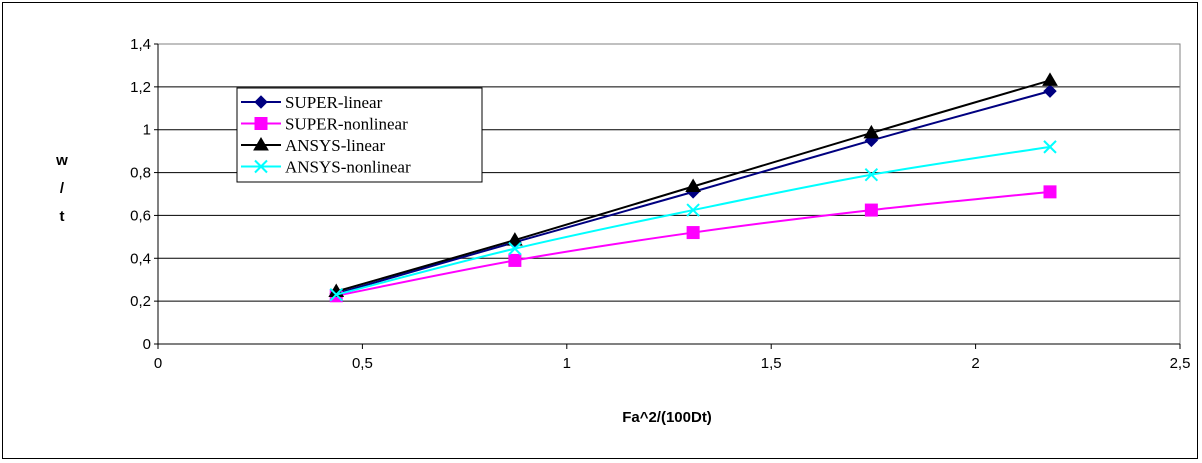 Image resolution: width=1202 pixels, height=463 pixels. I want to click on x-tick-label: 2,5, so click(1180, 363).